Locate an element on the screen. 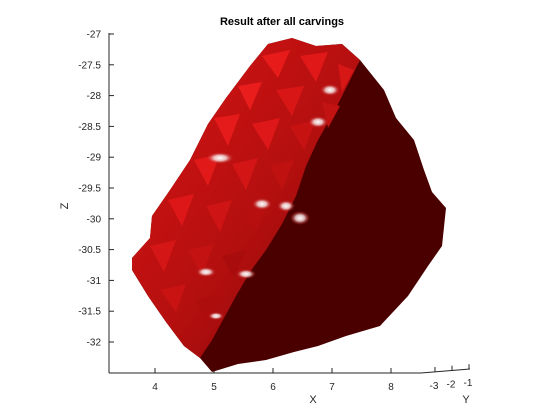  chart-title: Result after all carvings is located at coordinates (282, 22).